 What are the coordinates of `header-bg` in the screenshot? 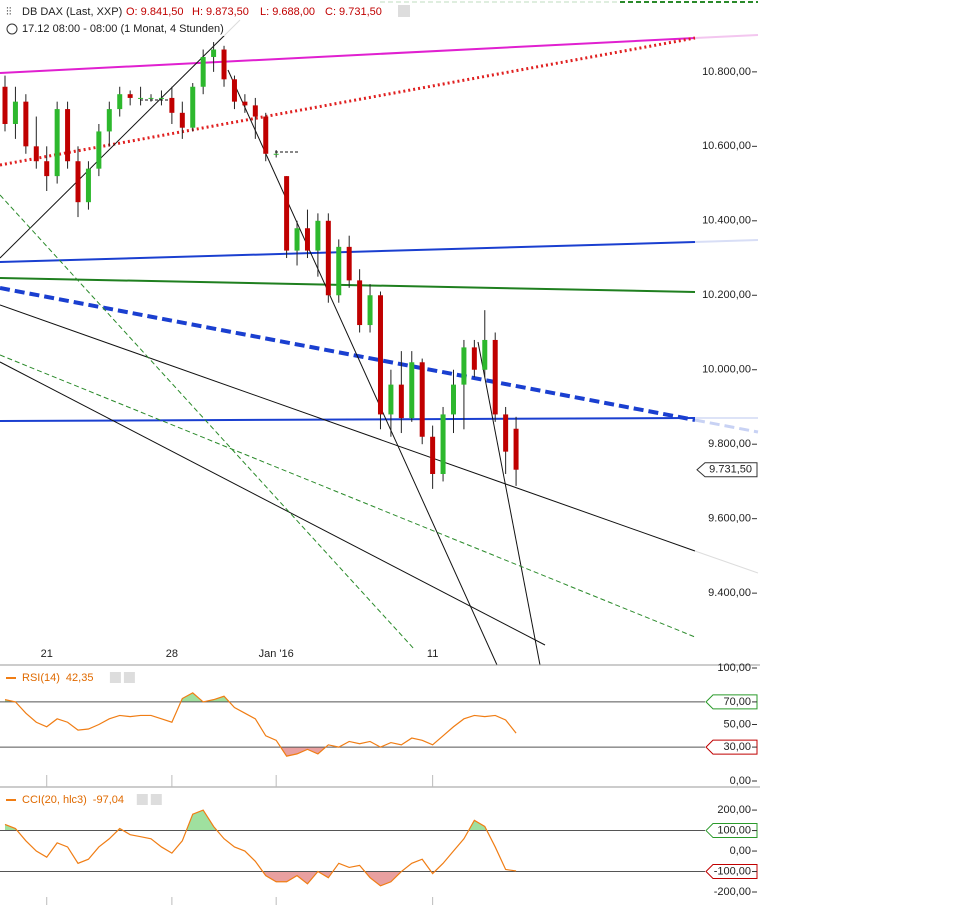 It's located at (310, 18).